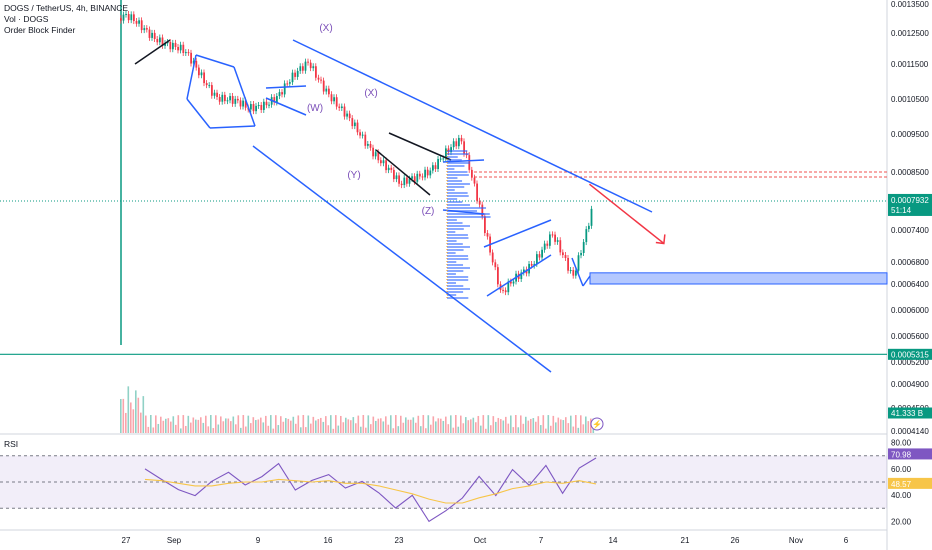 Image resolution: width=932 pixels, height=550 pixels. Describe the element at coordinates (315, 108) in the screenshot. I see `wave-label: (W)` at that location.